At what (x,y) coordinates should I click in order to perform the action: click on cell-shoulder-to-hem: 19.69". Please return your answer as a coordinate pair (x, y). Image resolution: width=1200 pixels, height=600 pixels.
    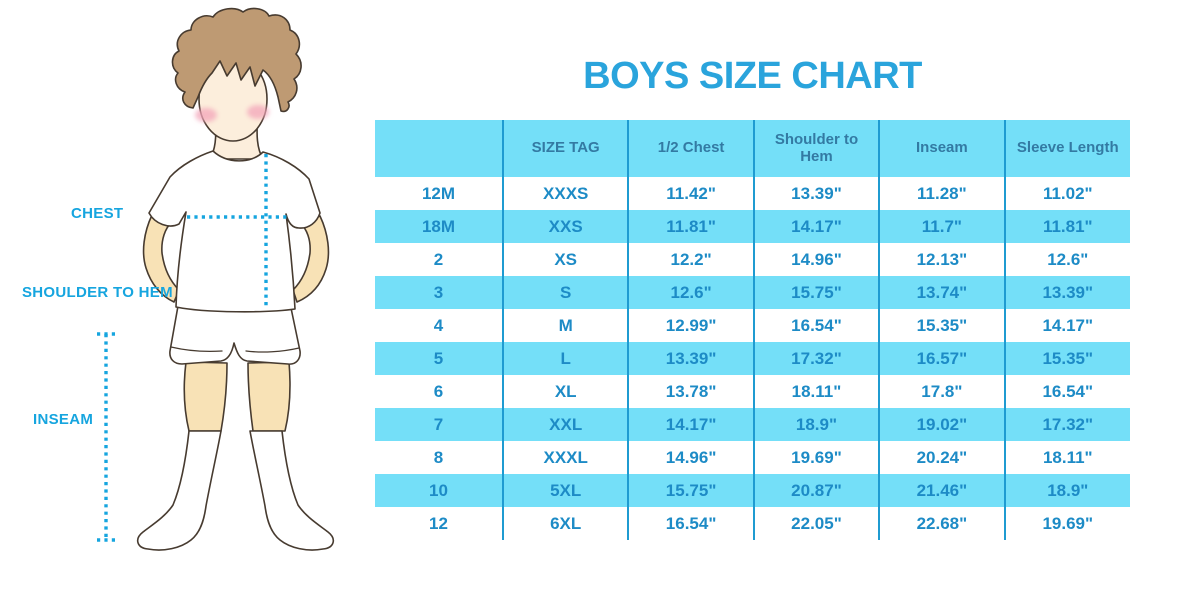
    Looking at the image, I should click on (816, 457).